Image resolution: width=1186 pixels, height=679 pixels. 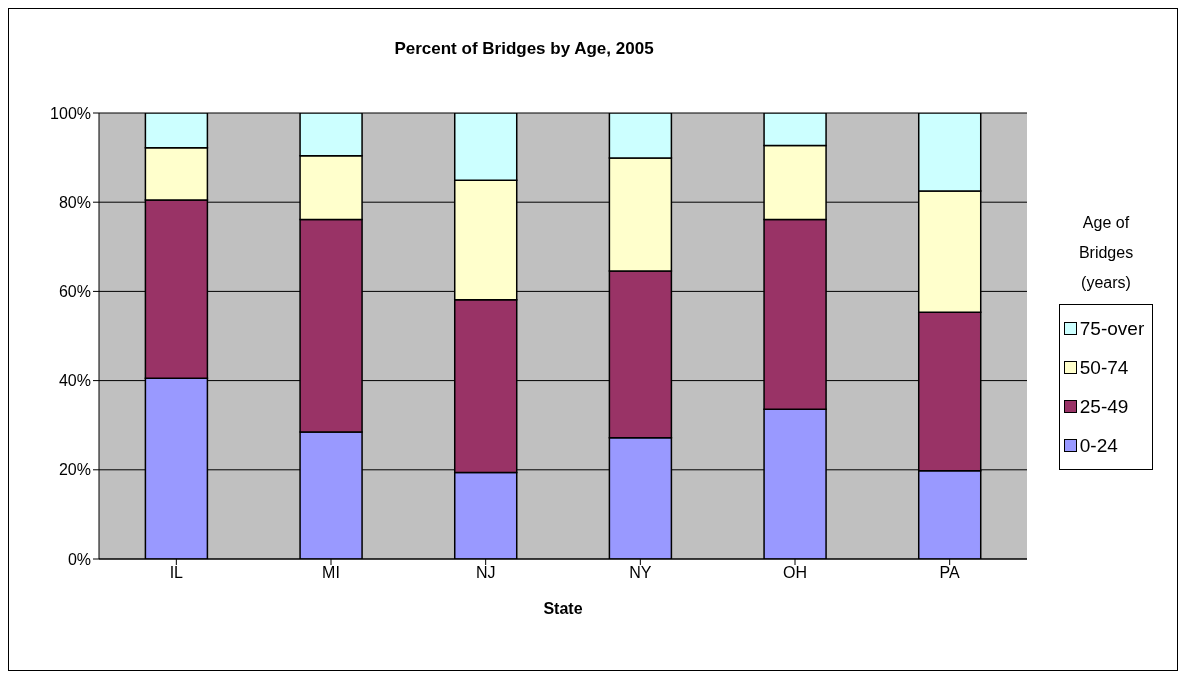 I want to click on legend-label: 75-over, so click(x=1112, y=328).